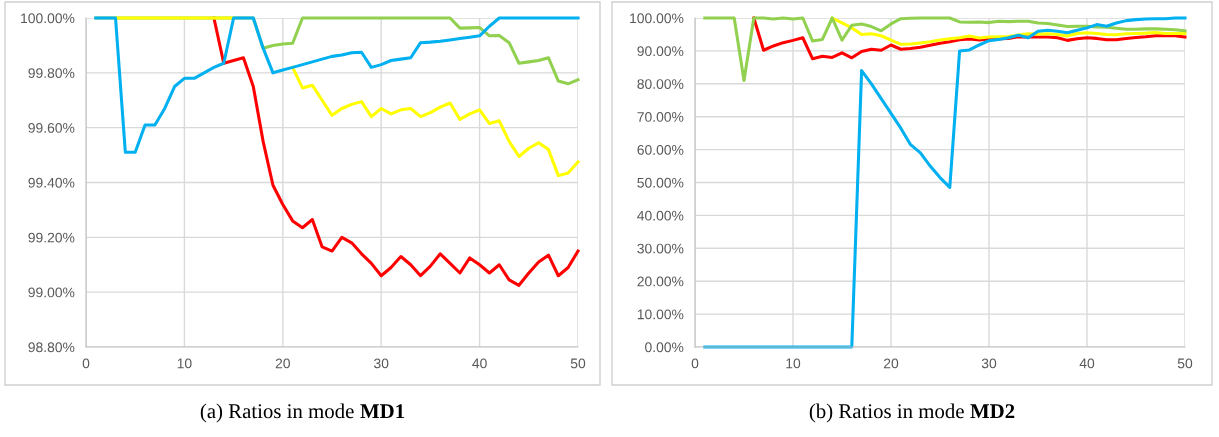 This screenshot has height=437, width=1219. Describe the element at coordinates (51, 237) in the screenshot. I see `y-tick-label: 99.20%` at that location.